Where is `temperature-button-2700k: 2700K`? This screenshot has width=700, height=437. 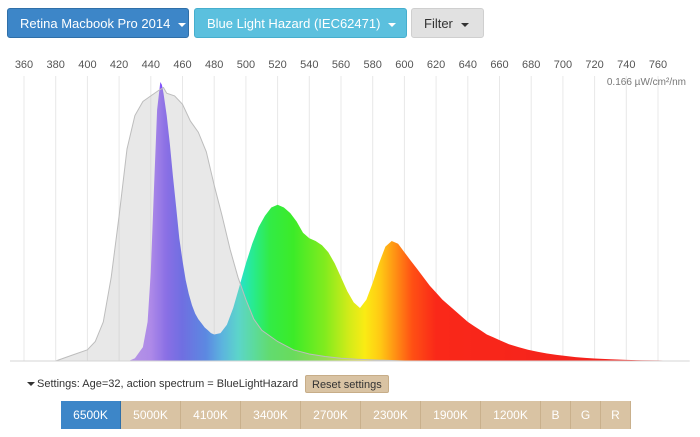 temperature-button-2700k: 2700K is located at coordinates (331, 415).